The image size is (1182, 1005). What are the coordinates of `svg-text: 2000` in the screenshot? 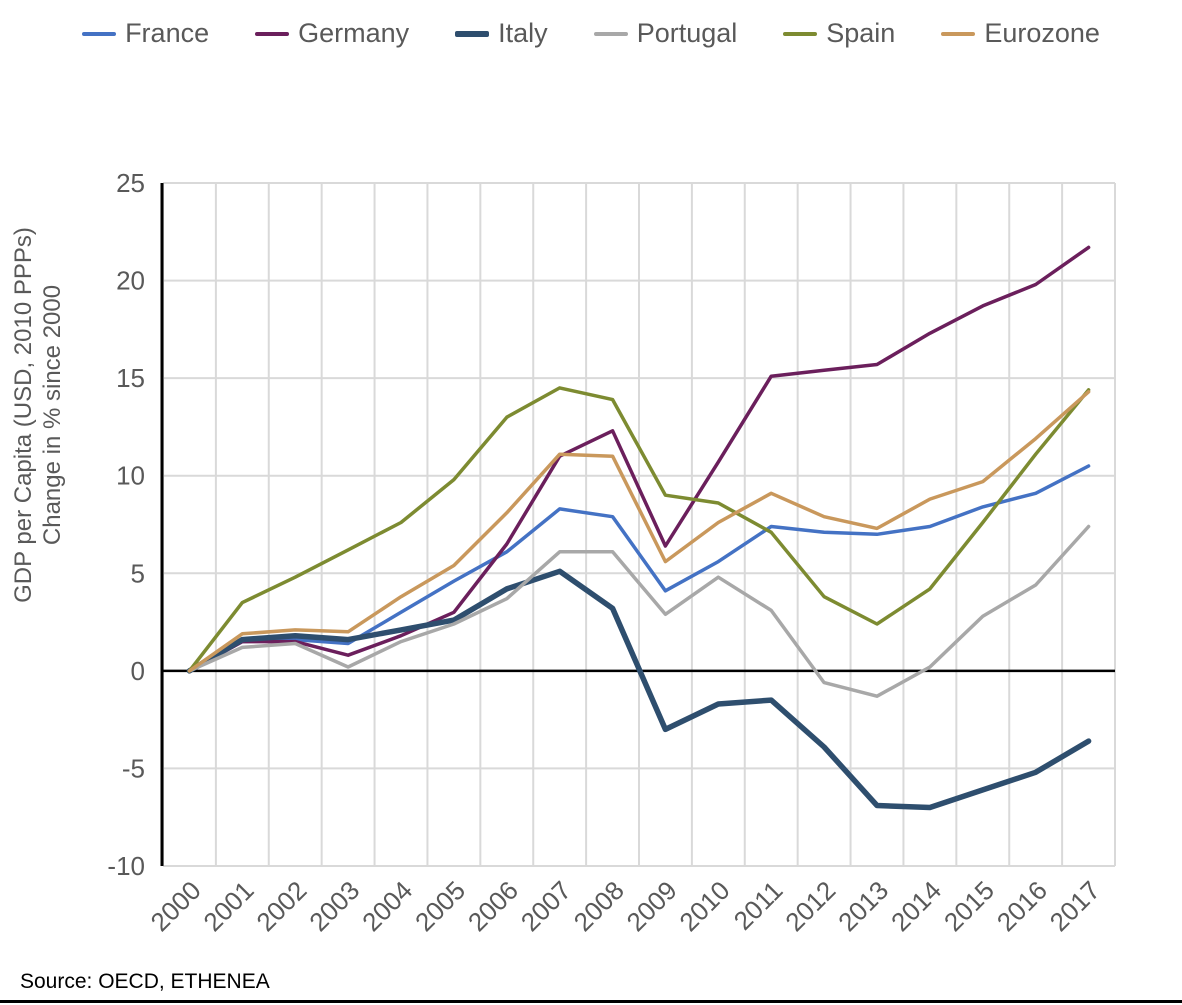 It's located at (176, 906).